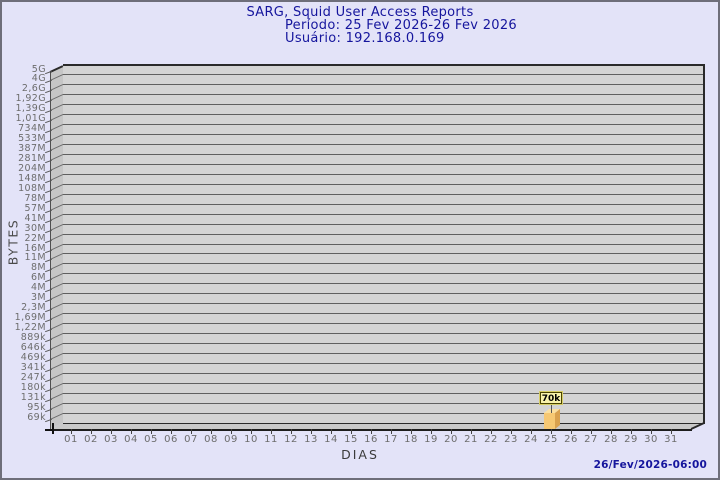 This screenshot has height=480, width=720. Describe the element at coordinates (35, 238) in the screenshot. I see `y-tick-label: 22M` at that location.